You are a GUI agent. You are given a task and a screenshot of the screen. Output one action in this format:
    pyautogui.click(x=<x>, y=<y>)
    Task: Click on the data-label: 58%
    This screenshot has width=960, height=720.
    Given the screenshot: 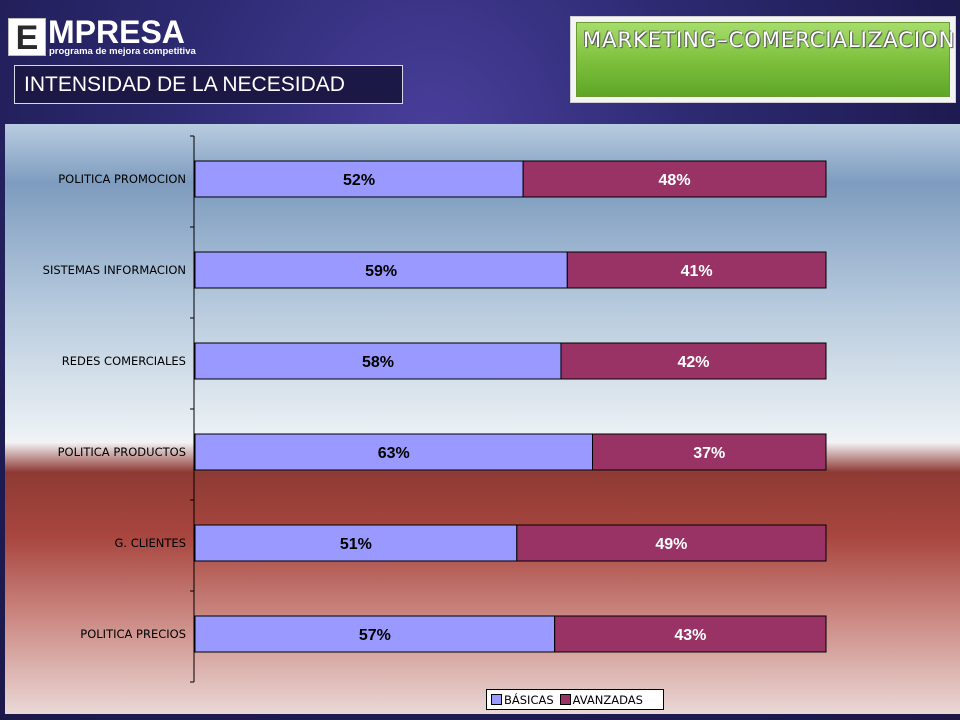 What is the action you would take?
    pyautogui.click(x=378, y=362)
    